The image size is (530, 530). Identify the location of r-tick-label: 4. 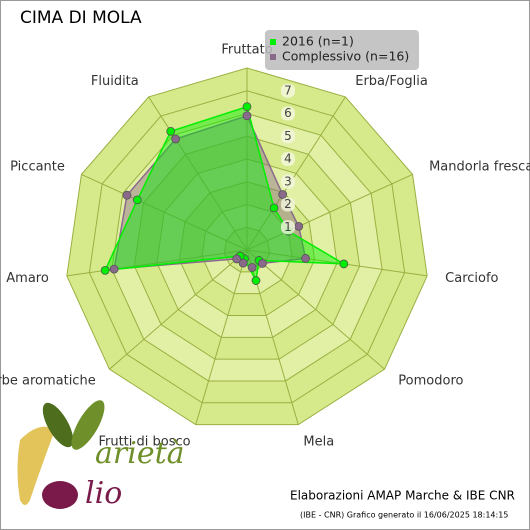
(288, 159).